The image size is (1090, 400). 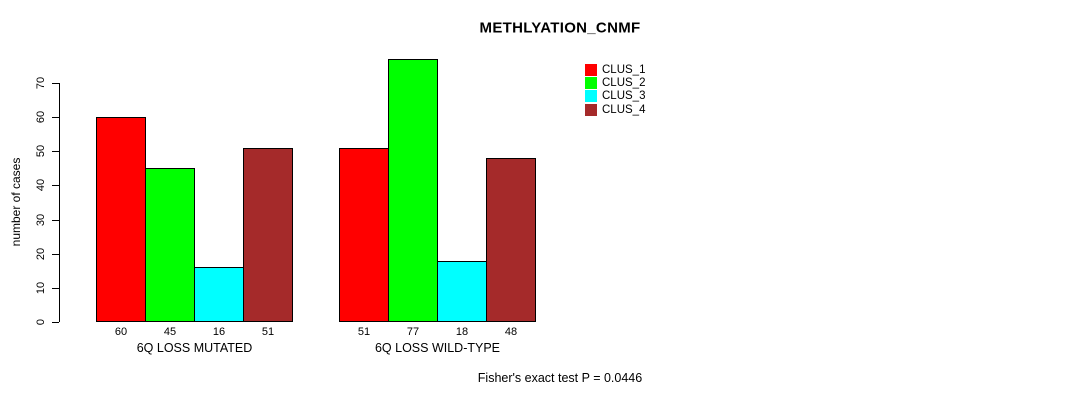 What do you see at coordinates (624, 96) in the screenshot?
I see `legend-label: CLUS_3` at bounding box center [624, 96].